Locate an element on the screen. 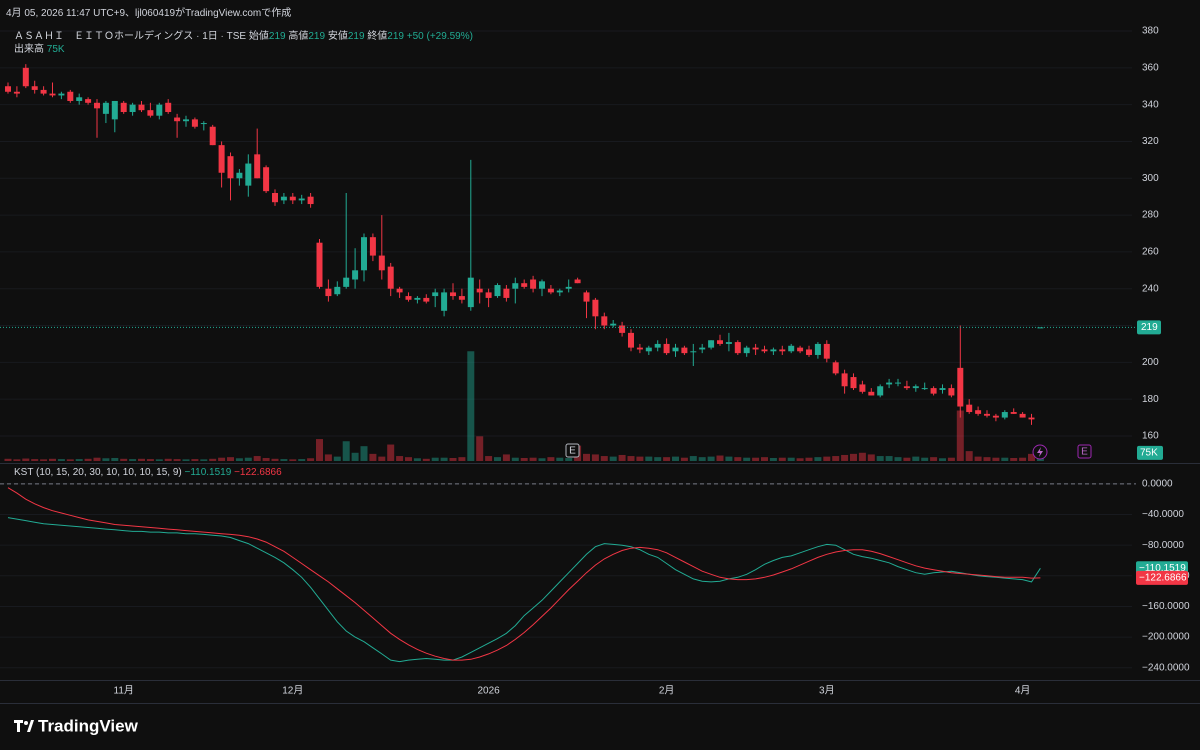 This screenshot has height=750, width=1200. x-tick-label: 3月 is located at coordinates (827, 691).